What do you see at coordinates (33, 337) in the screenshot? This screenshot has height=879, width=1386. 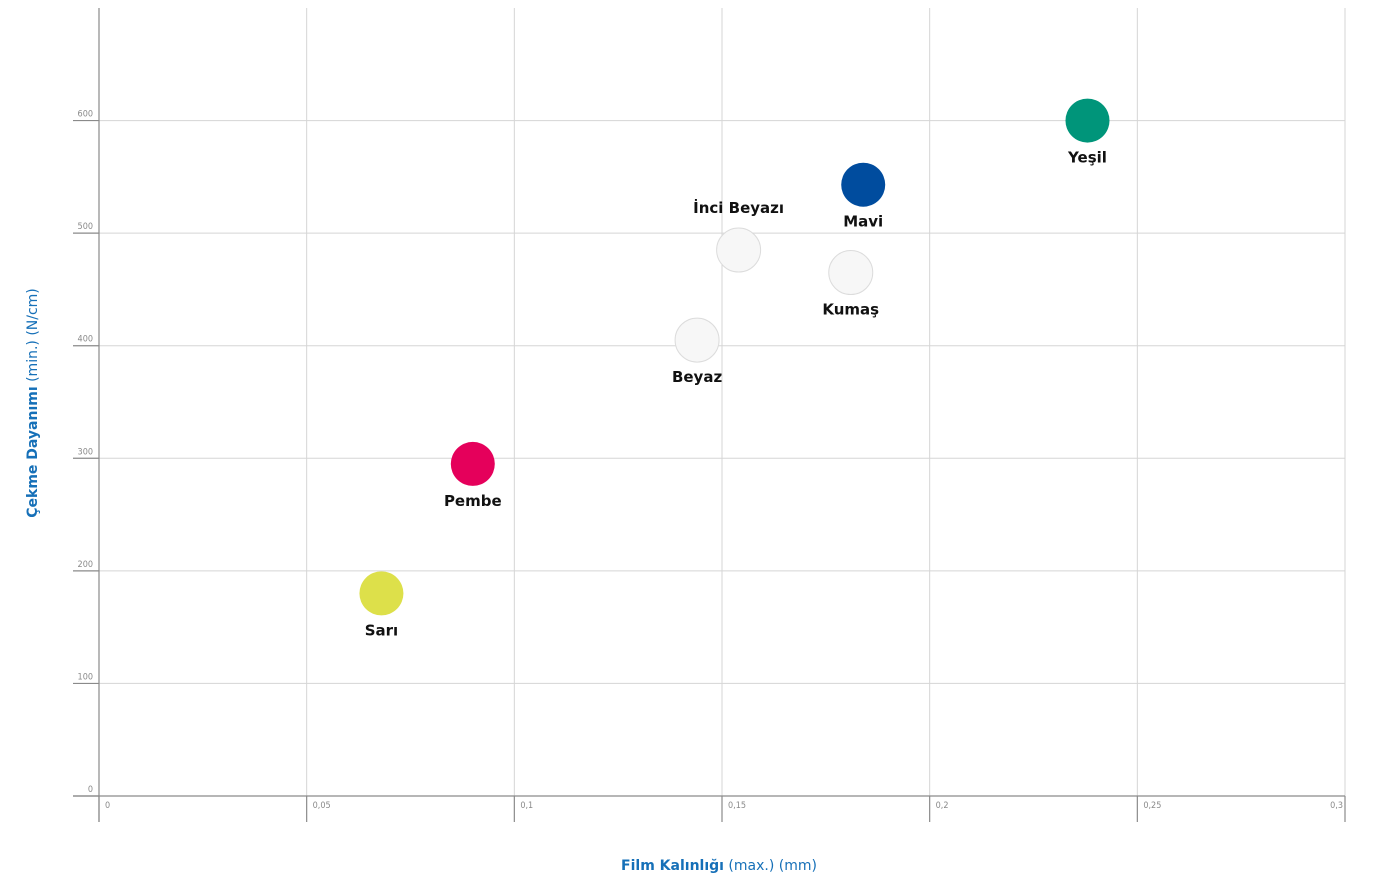 I see `y-axis-title-units: (min.) (N/cm)` at bounding box center [33, 337].